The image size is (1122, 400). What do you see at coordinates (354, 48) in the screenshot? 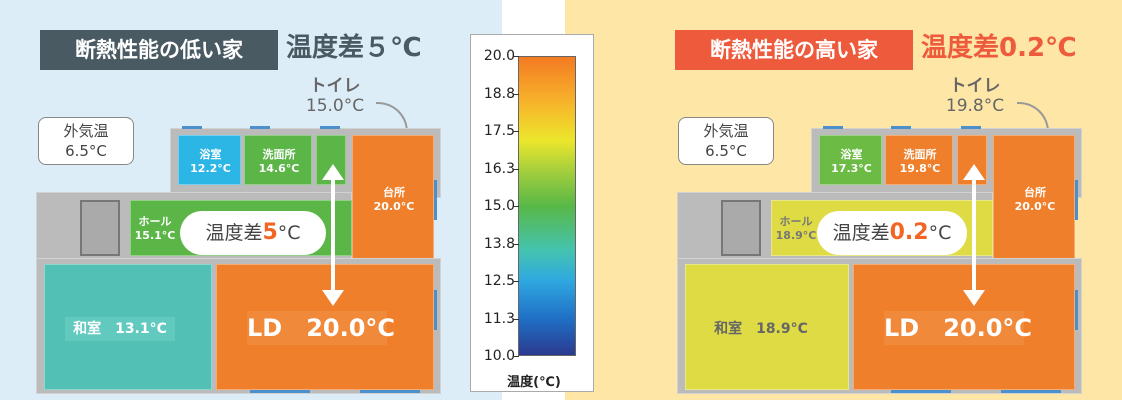
I see `temp-diff-heading: 温度差５℃` at bounding box center [354, 48].